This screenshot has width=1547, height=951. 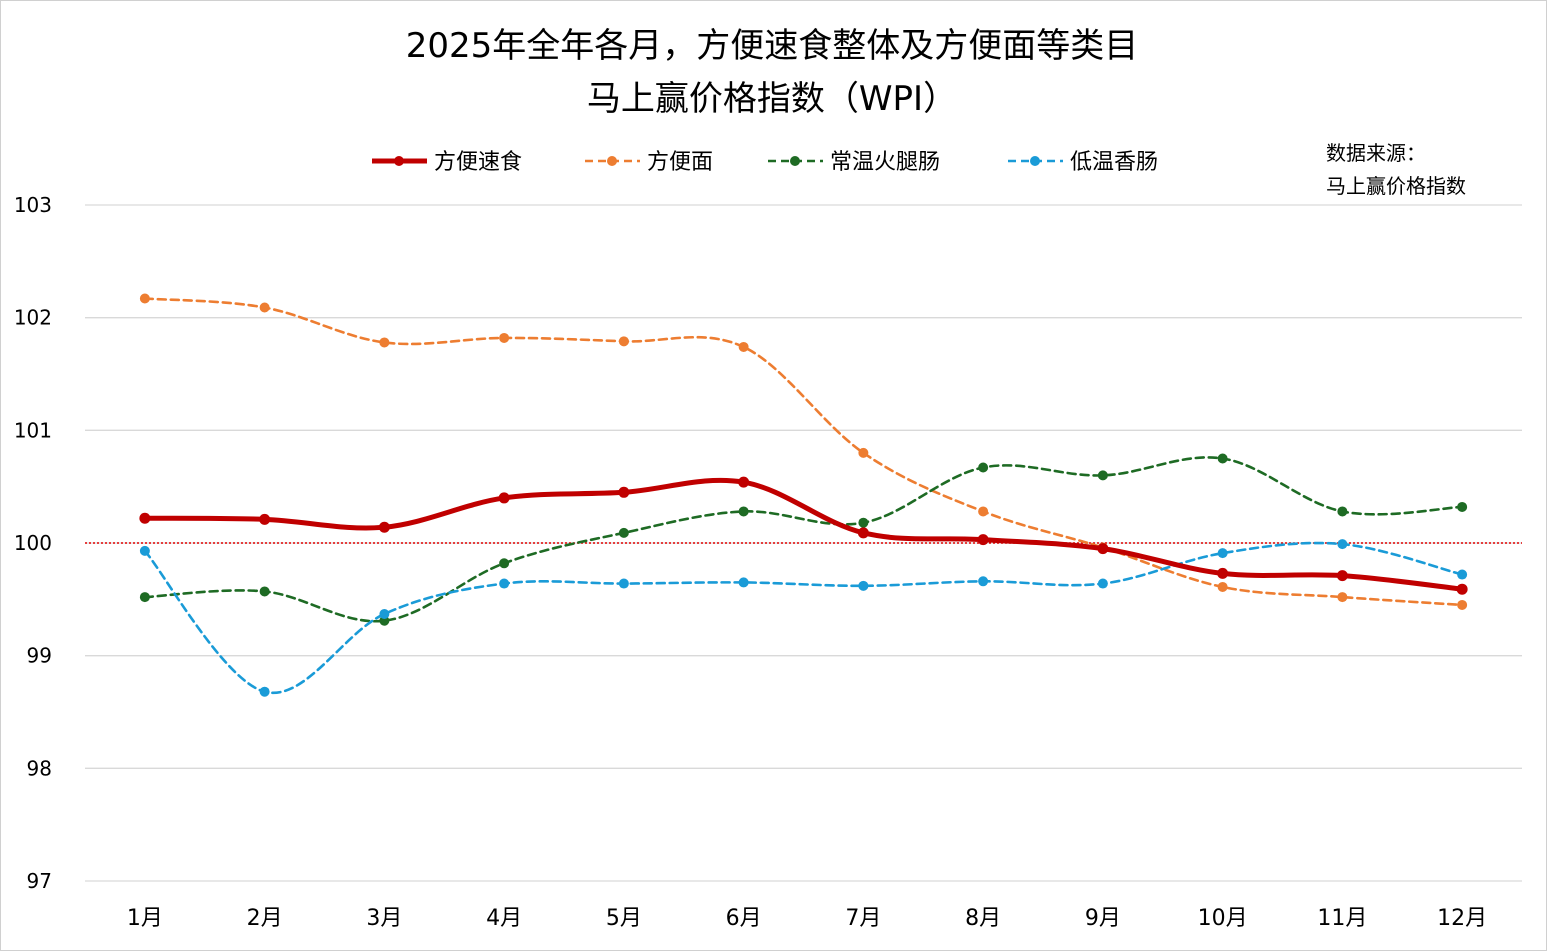 What do you see at coordinates (33, 318) in the screenshot?
I see `y-tick-label: 102` at bounding box center [33, 318].